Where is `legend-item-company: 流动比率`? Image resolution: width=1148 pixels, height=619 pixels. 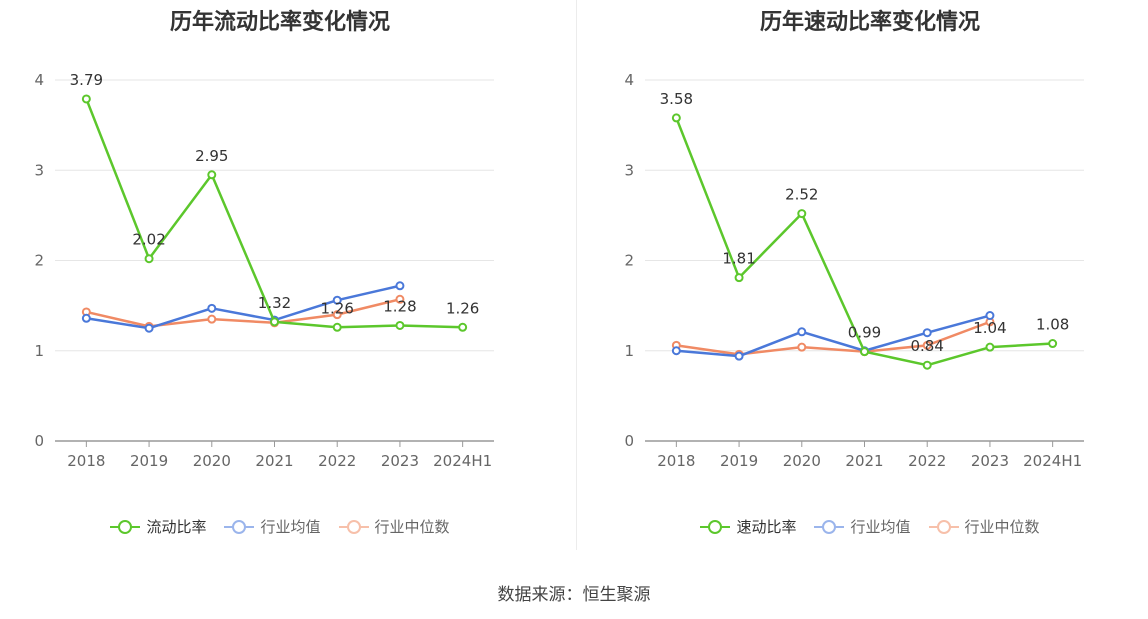 legend-item-company: 流动比率 is located at coordinates (158, 526).